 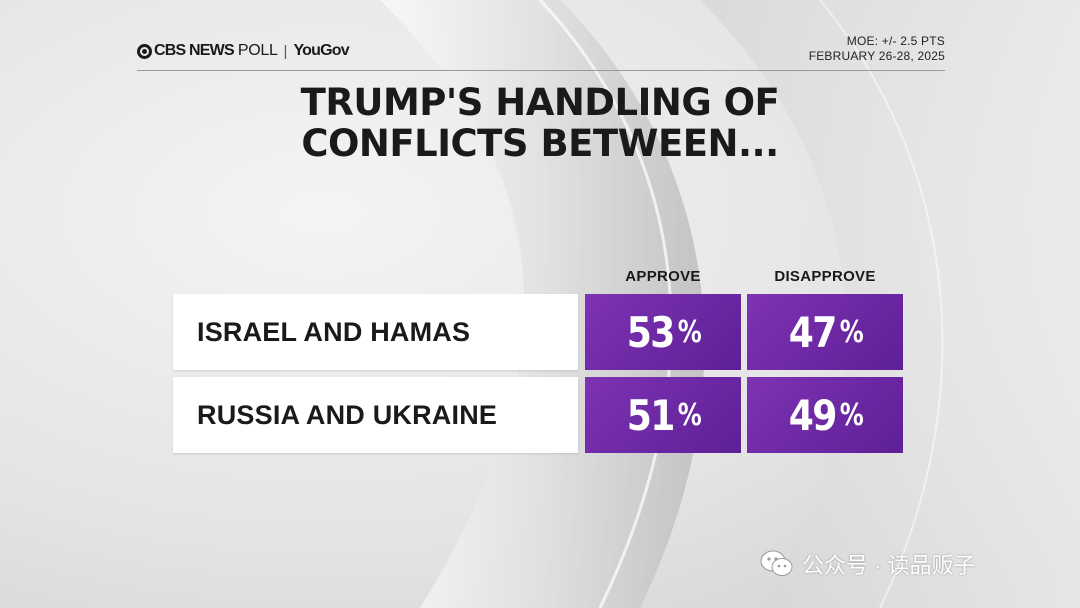 What do you see at coordinates (895, 41) in the screenshot?
I see `margin-of-error: MOE: +/- 2.5 PTS` at bounding box center [895, 41].